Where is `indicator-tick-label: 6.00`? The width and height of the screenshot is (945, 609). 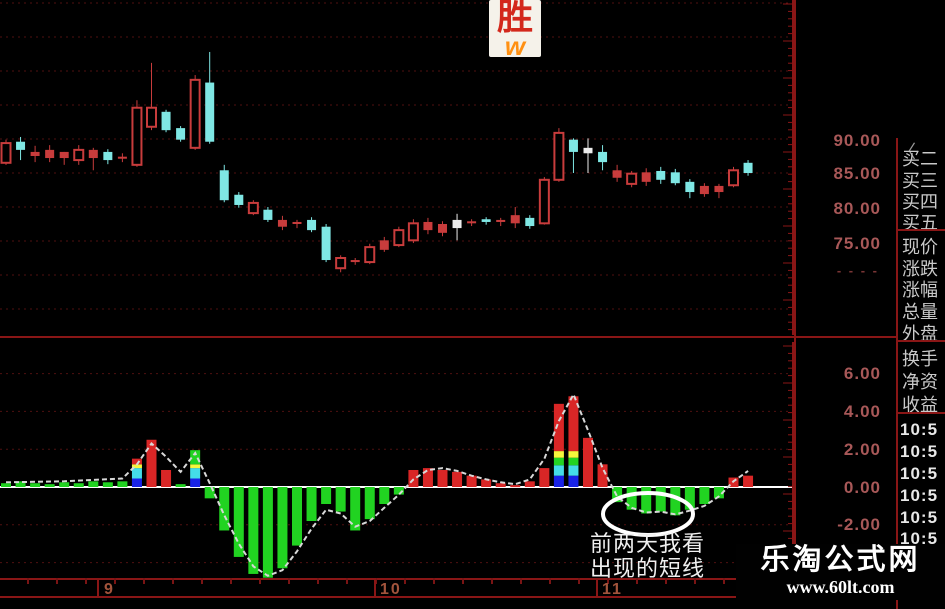
indicator-tick-label: 6.00 is located at coordinates (862, 373).